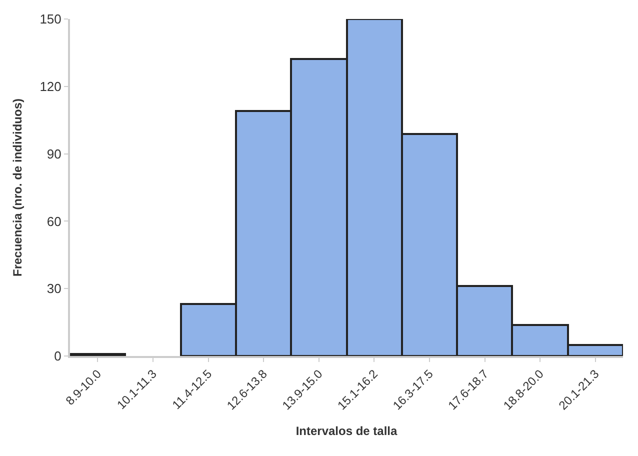 The image size is (638, 456). I want to click on y-tick-label: 0, so click(58, 356).